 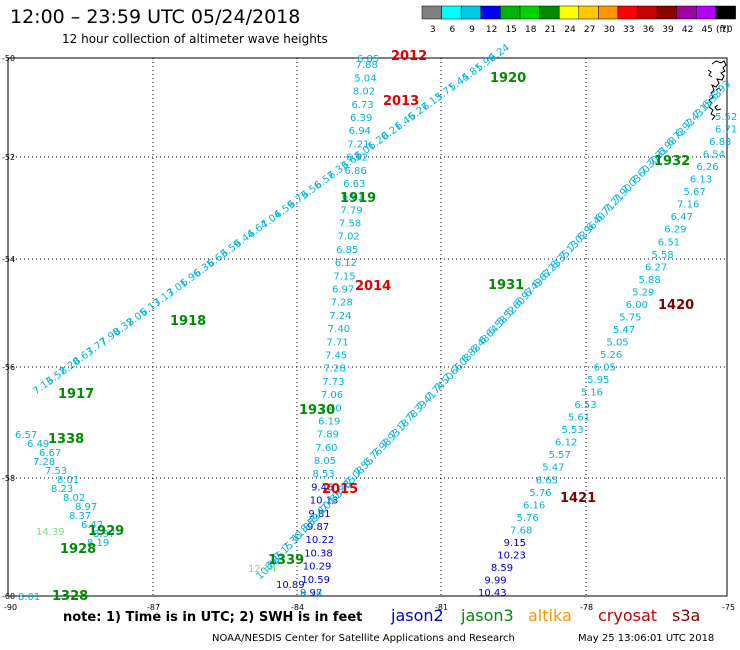 What do you see at coordinates (630, 317) in the screenshot?
I see `swh-value: 5.75` at bounding box center [630, 317].